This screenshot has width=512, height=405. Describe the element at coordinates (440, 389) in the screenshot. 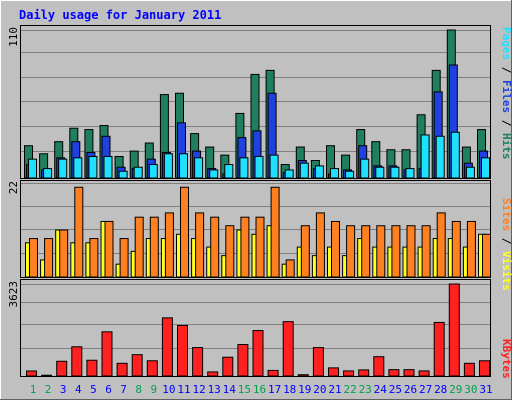

I see `day-label: 28` at that location.